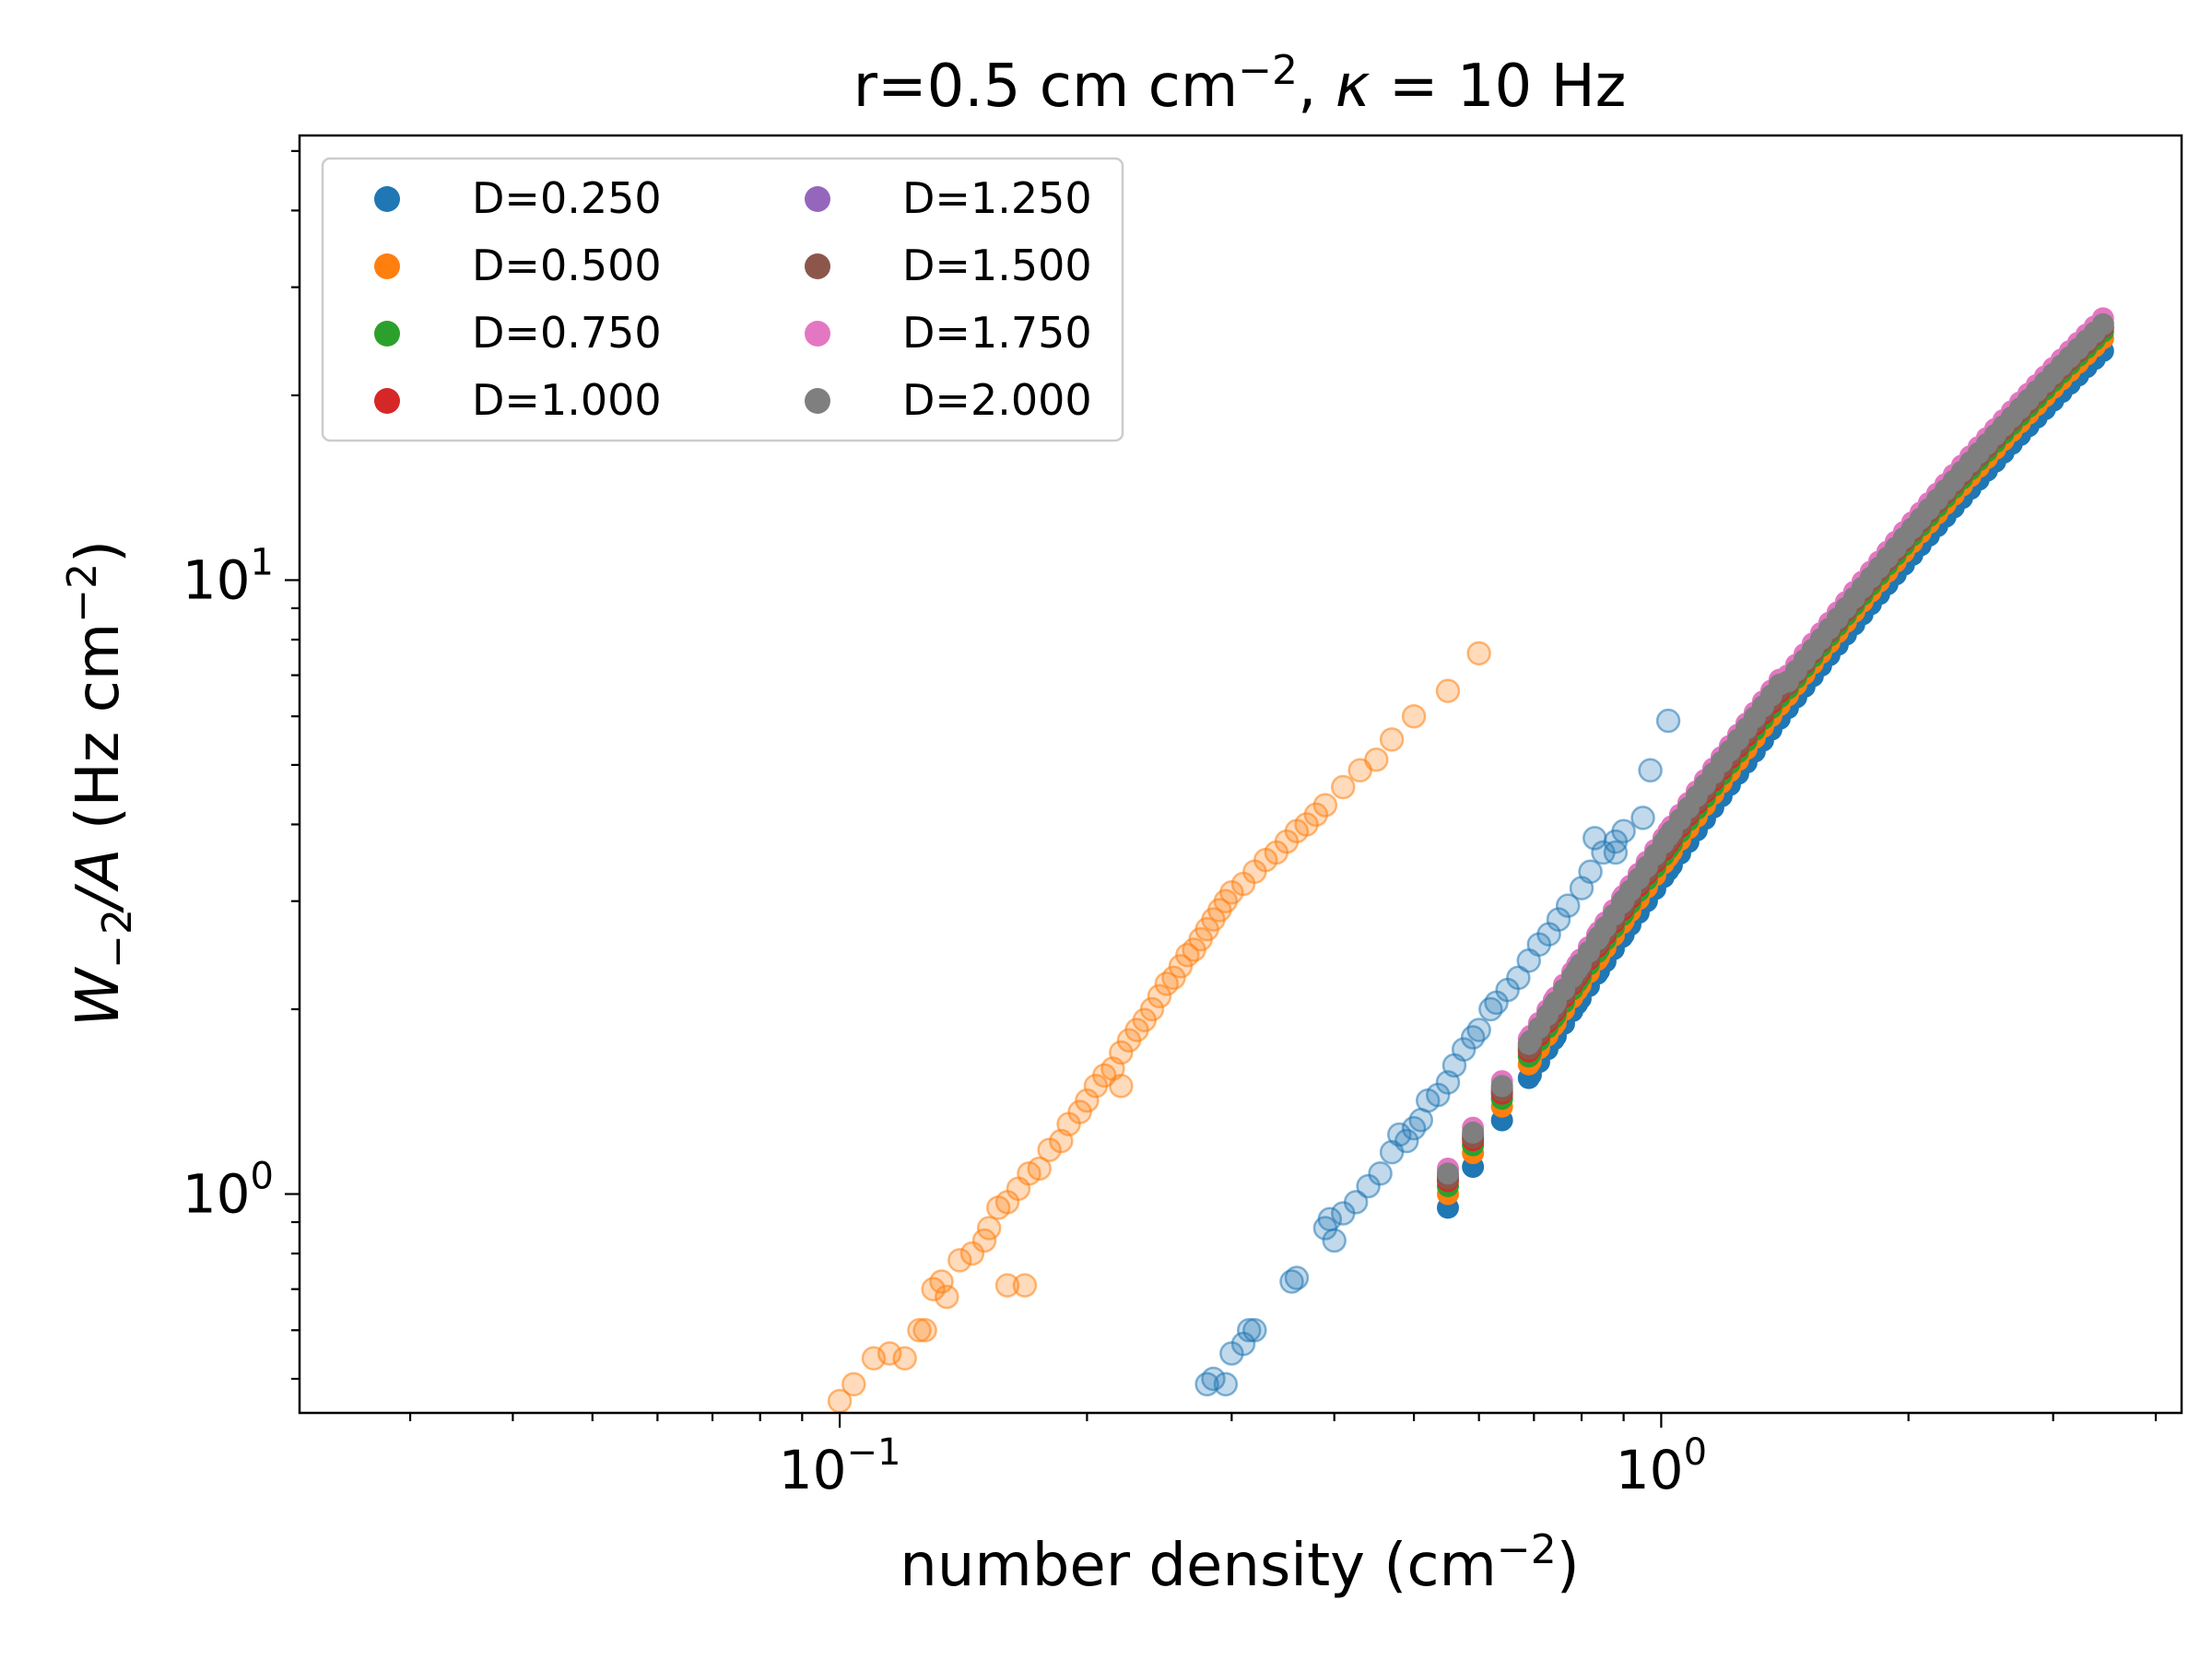  I want to click on x-axis-ticks: 10⁻¹ 10⁰, so click(1283, 1457).